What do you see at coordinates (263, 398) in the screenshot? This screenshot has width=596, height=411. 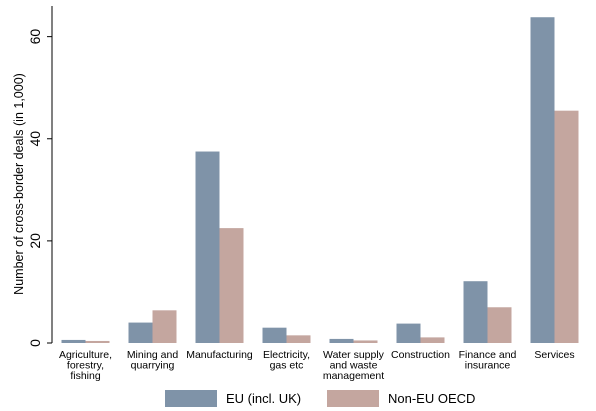 I see `legend-label: EU (incl. UK)` at bounding box center [263, 398].